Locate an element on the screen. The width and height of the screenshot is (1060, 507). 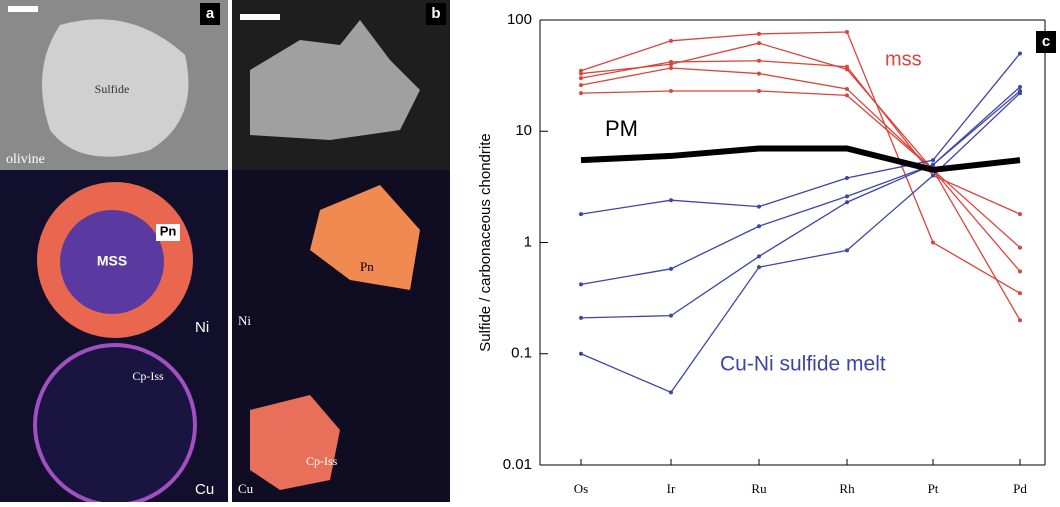
y-tick-label: 10 is located at coordinates (523, 130).